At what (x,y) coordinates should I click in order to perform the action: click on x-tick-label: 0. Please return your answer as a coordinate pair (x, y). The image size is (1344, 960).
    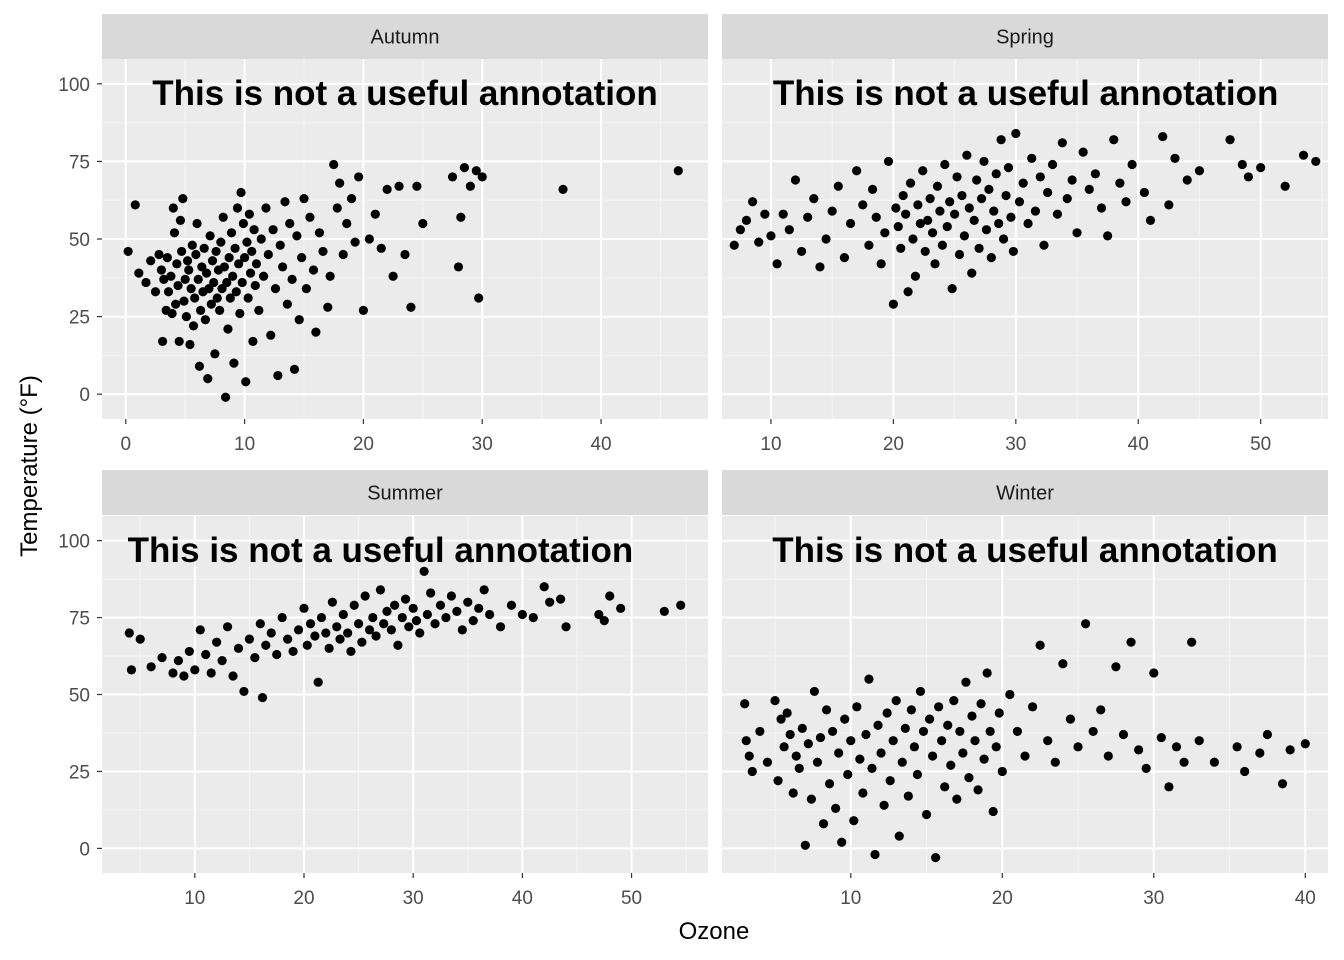
    Looking at the image, I should click on (125, 444).